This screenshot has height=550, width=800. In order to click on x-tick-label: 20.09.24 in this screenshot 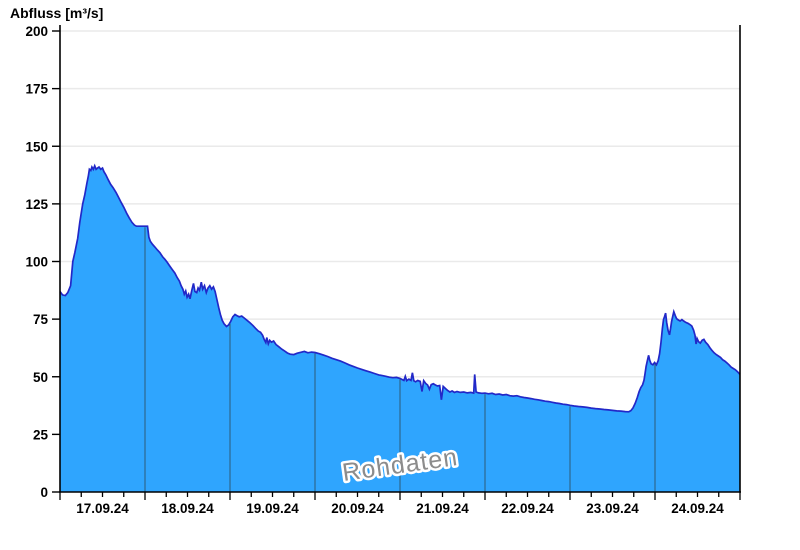, I will do `click(357, 508)`.